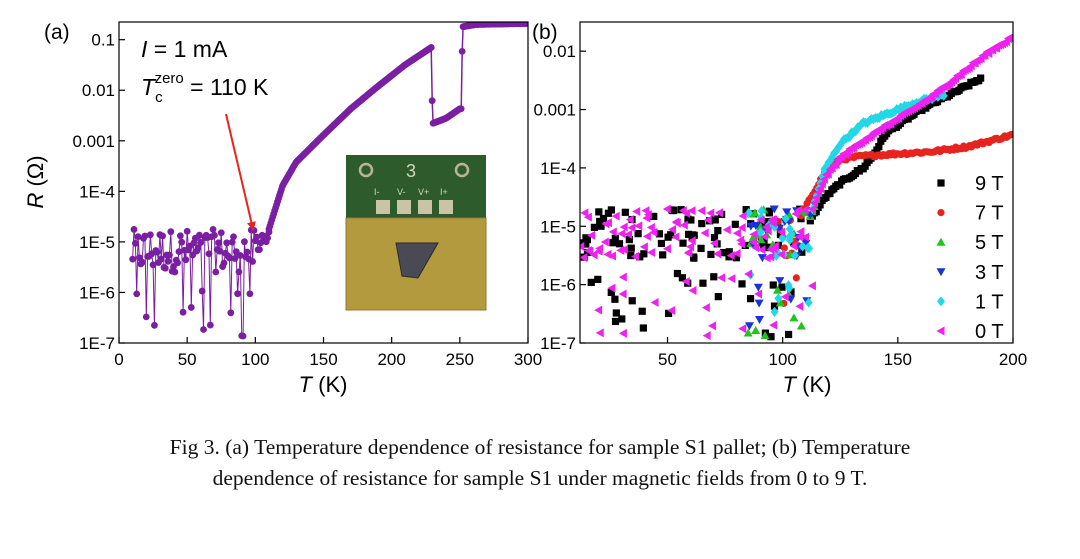  What do you see at coordinates (941, 213) in the screenshot?
I see `legend-marker-7t` at bounding box center [941, 213].